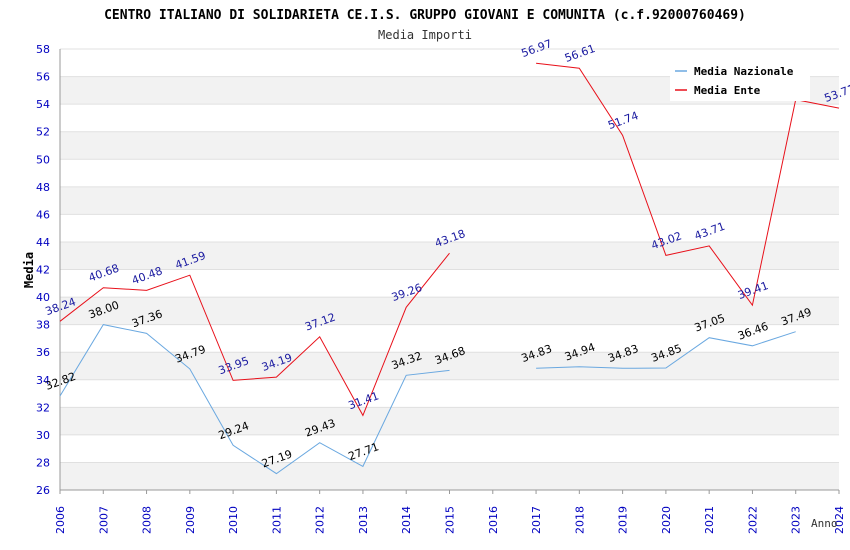 The image size is (850, 550). What do you see at coordinates (744, 71) in the screenshot?
I see `legend-label: Media Nazionale` at bounding box center [744, 71].